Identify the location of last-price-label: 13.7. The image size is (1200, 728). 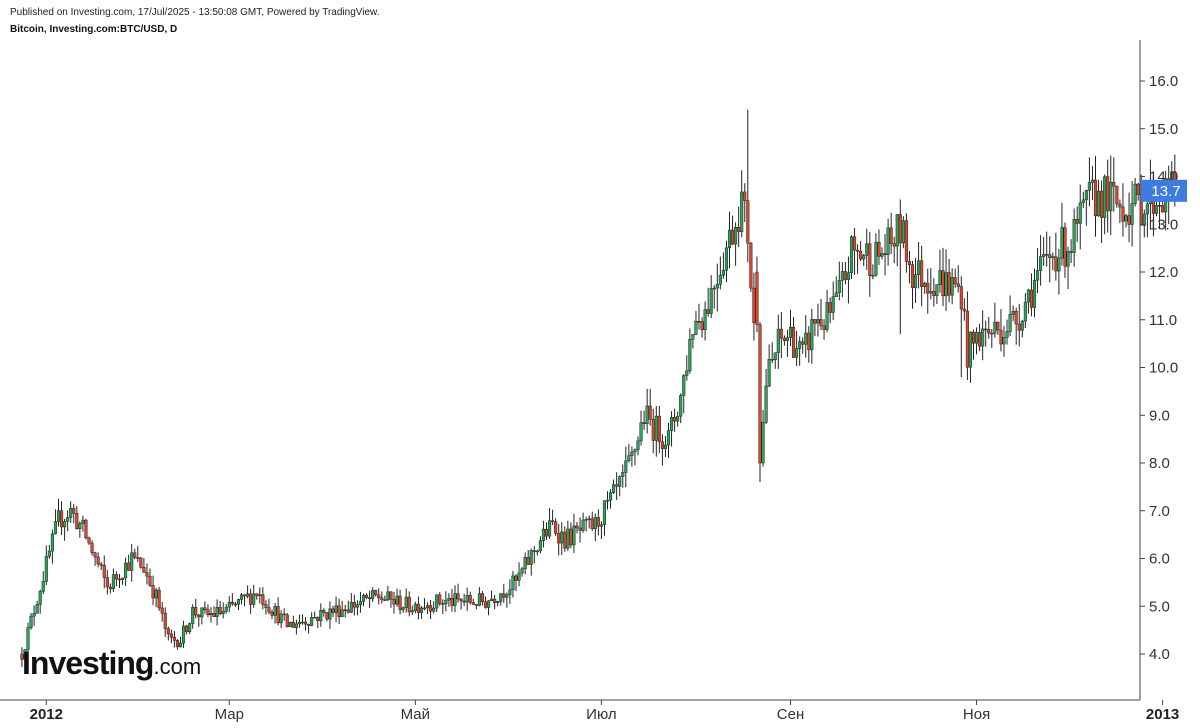
(1165, 191).